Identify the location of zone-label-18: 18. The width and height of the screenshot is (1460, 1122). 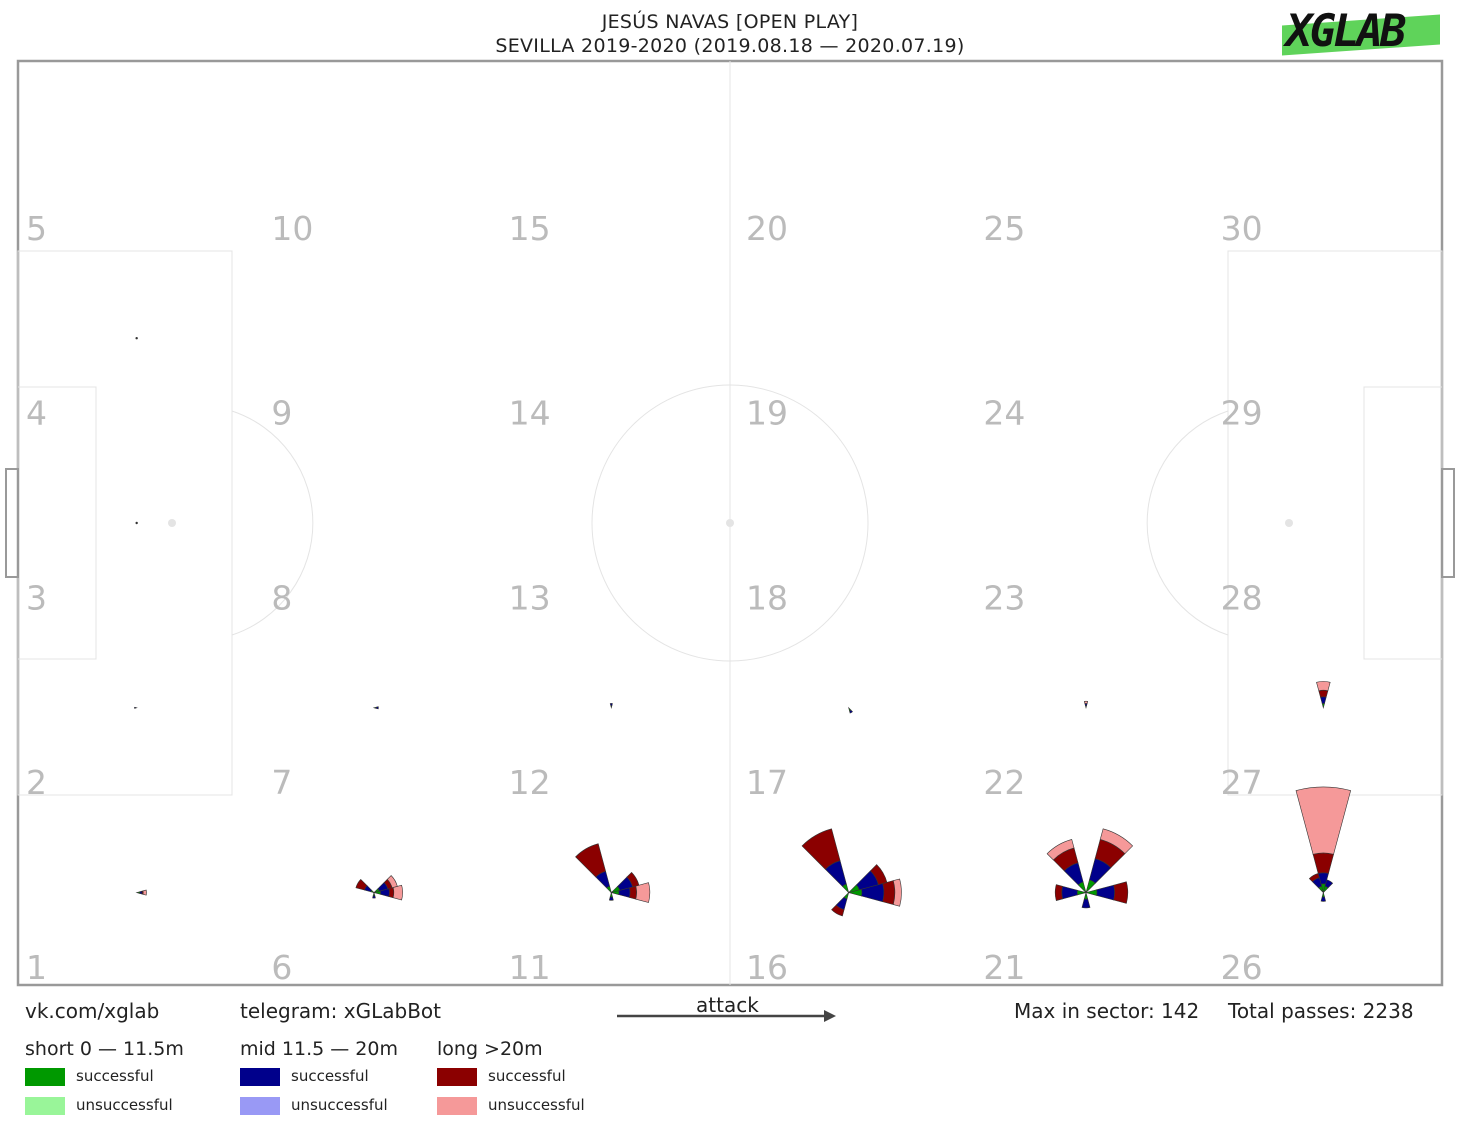
(767, 597).